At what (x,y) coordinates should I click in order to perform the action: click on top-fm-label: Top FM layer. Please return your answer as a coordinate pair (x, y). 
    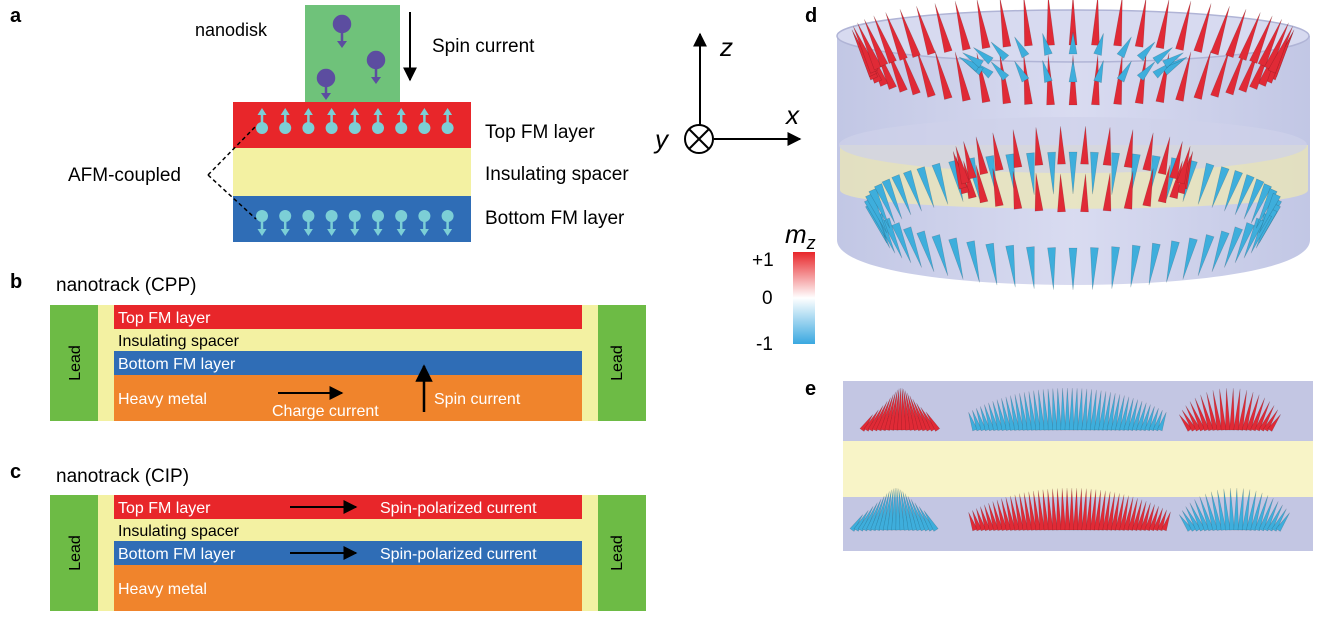
    Looking at the image, I should click on (164, 508).